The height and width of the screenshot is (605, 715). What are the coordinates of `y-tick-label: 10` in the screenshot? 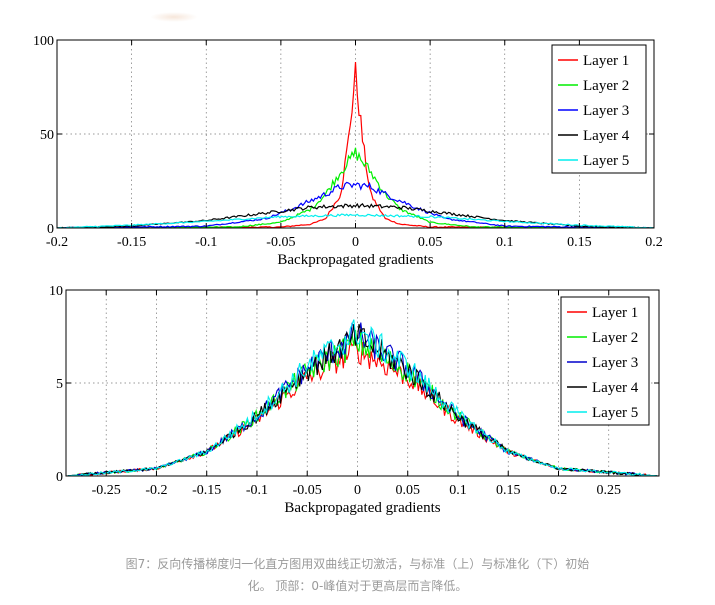 It's located at (56, 291).